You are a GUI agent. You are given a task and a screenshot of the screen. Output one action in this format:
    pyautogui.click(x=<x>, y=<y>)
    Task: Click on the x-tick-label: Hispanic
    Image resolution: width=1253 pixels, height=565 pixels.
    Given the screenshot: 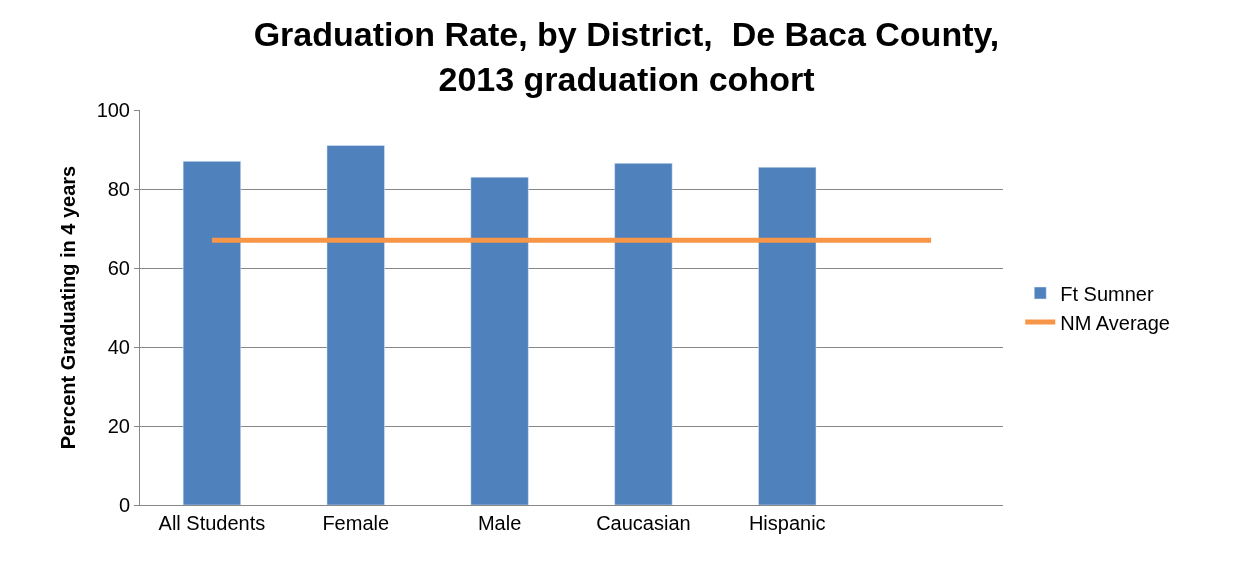 What is the action you would take?
    pyautogui.click(x=787, y=523)
    